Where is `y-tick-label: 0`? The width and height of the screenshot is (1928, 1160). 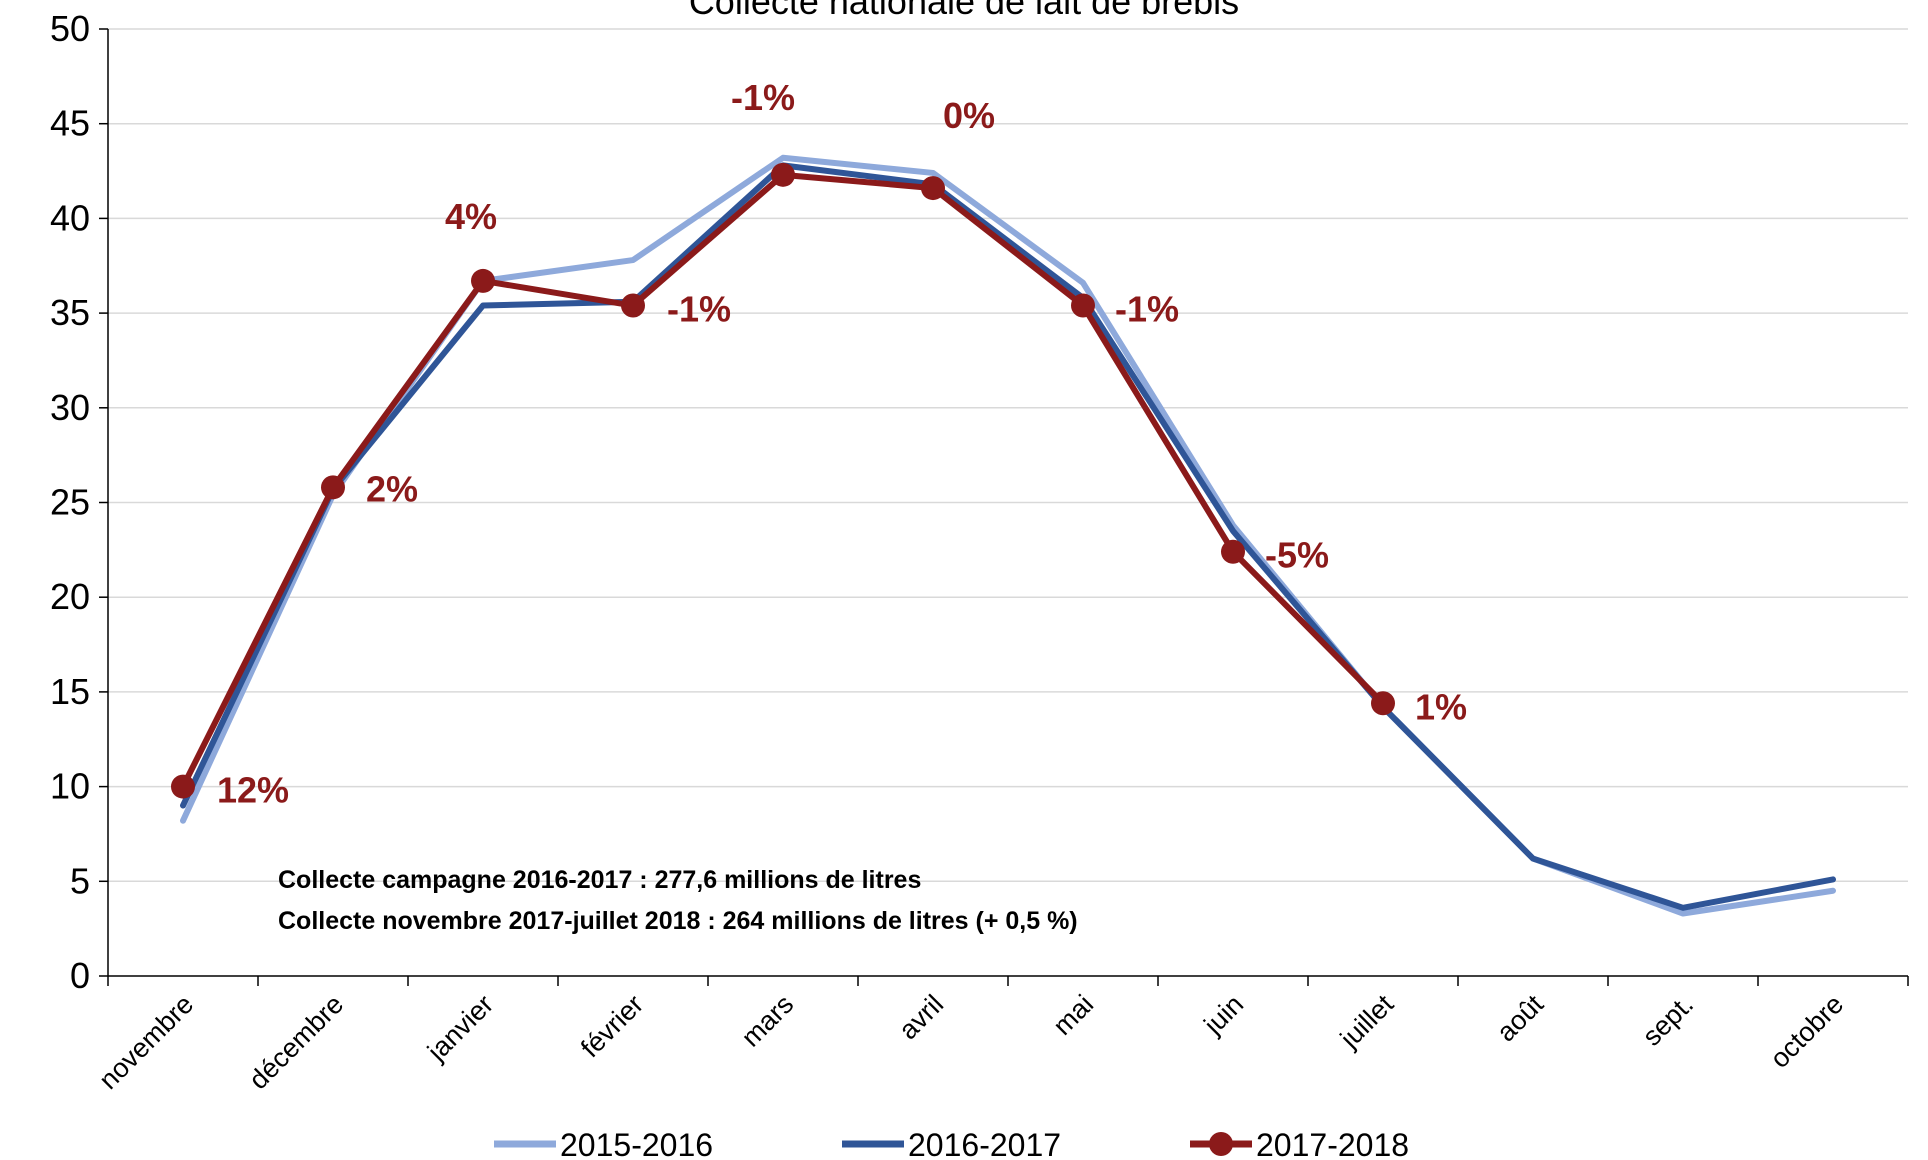
y-tick-label: 0 is located at coordinates (80, 975).